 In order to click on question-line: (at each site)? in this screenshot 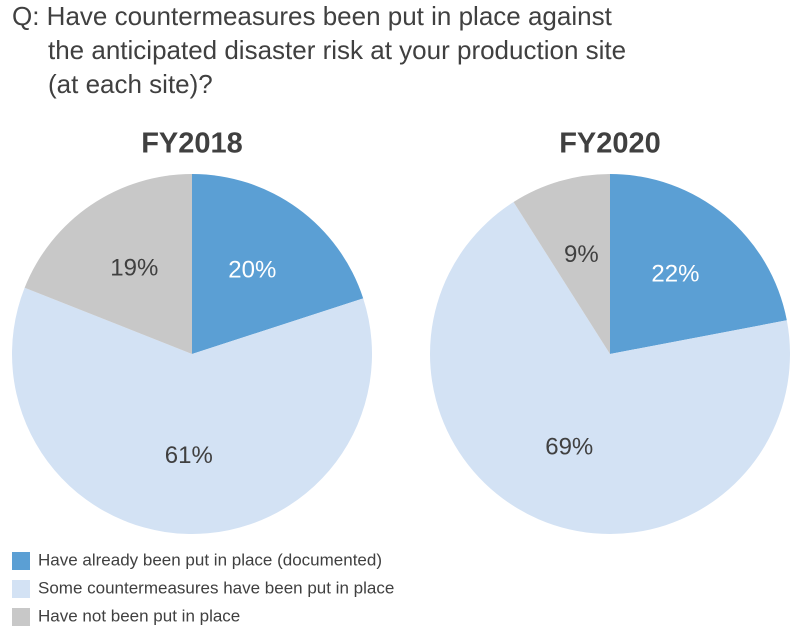, I will do `click(130, 84)`.